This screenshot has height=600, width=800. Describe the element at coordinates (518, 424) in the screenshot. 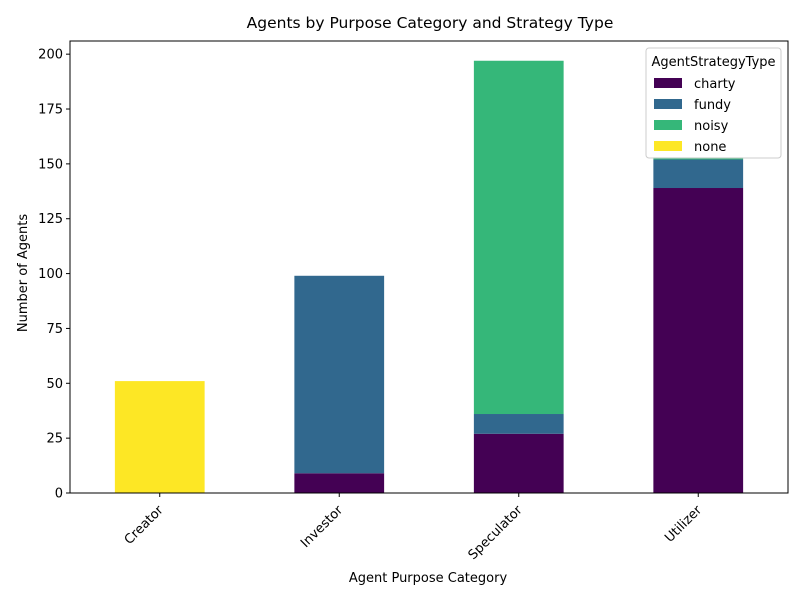

I see `bar-fundy-speculator` at that location.